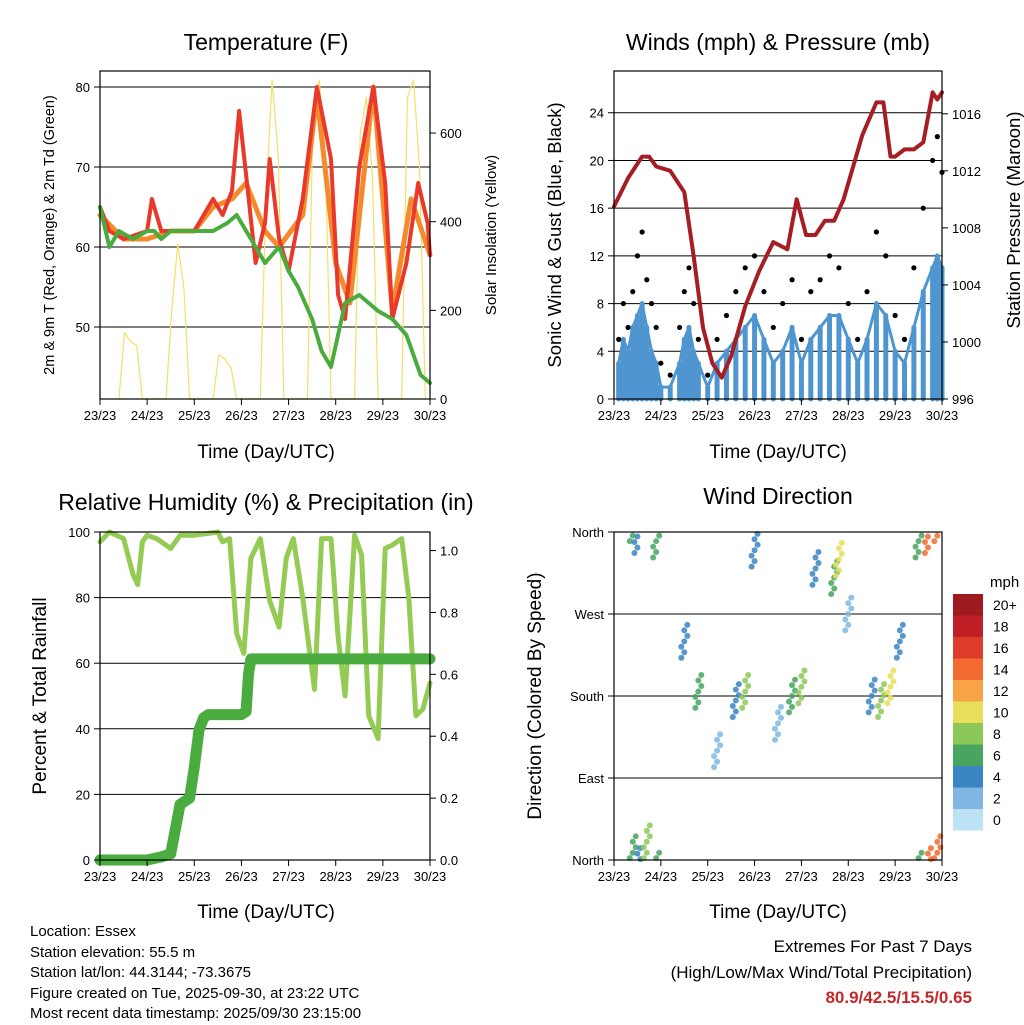 The image size is (1024, 1025). Describe the element at coordinates (588, 860) in the screenshot. I see `y-tick-label: North` at that location.